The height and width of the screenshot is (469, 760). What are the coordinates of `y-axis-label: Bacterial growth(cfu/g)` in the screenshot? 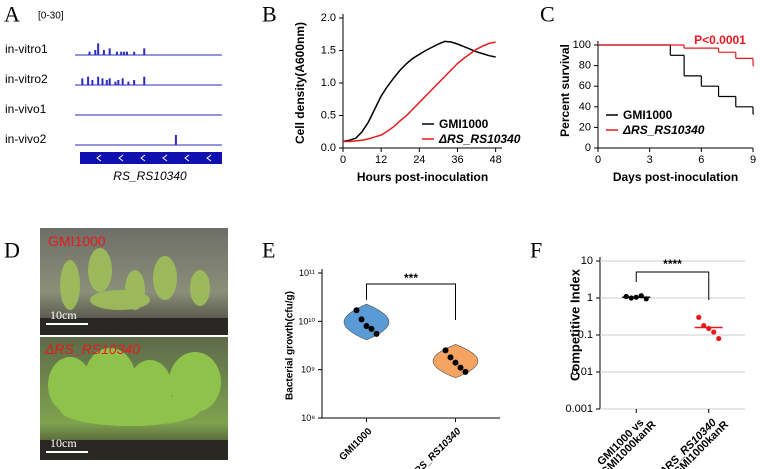 It's located at (290, 345).